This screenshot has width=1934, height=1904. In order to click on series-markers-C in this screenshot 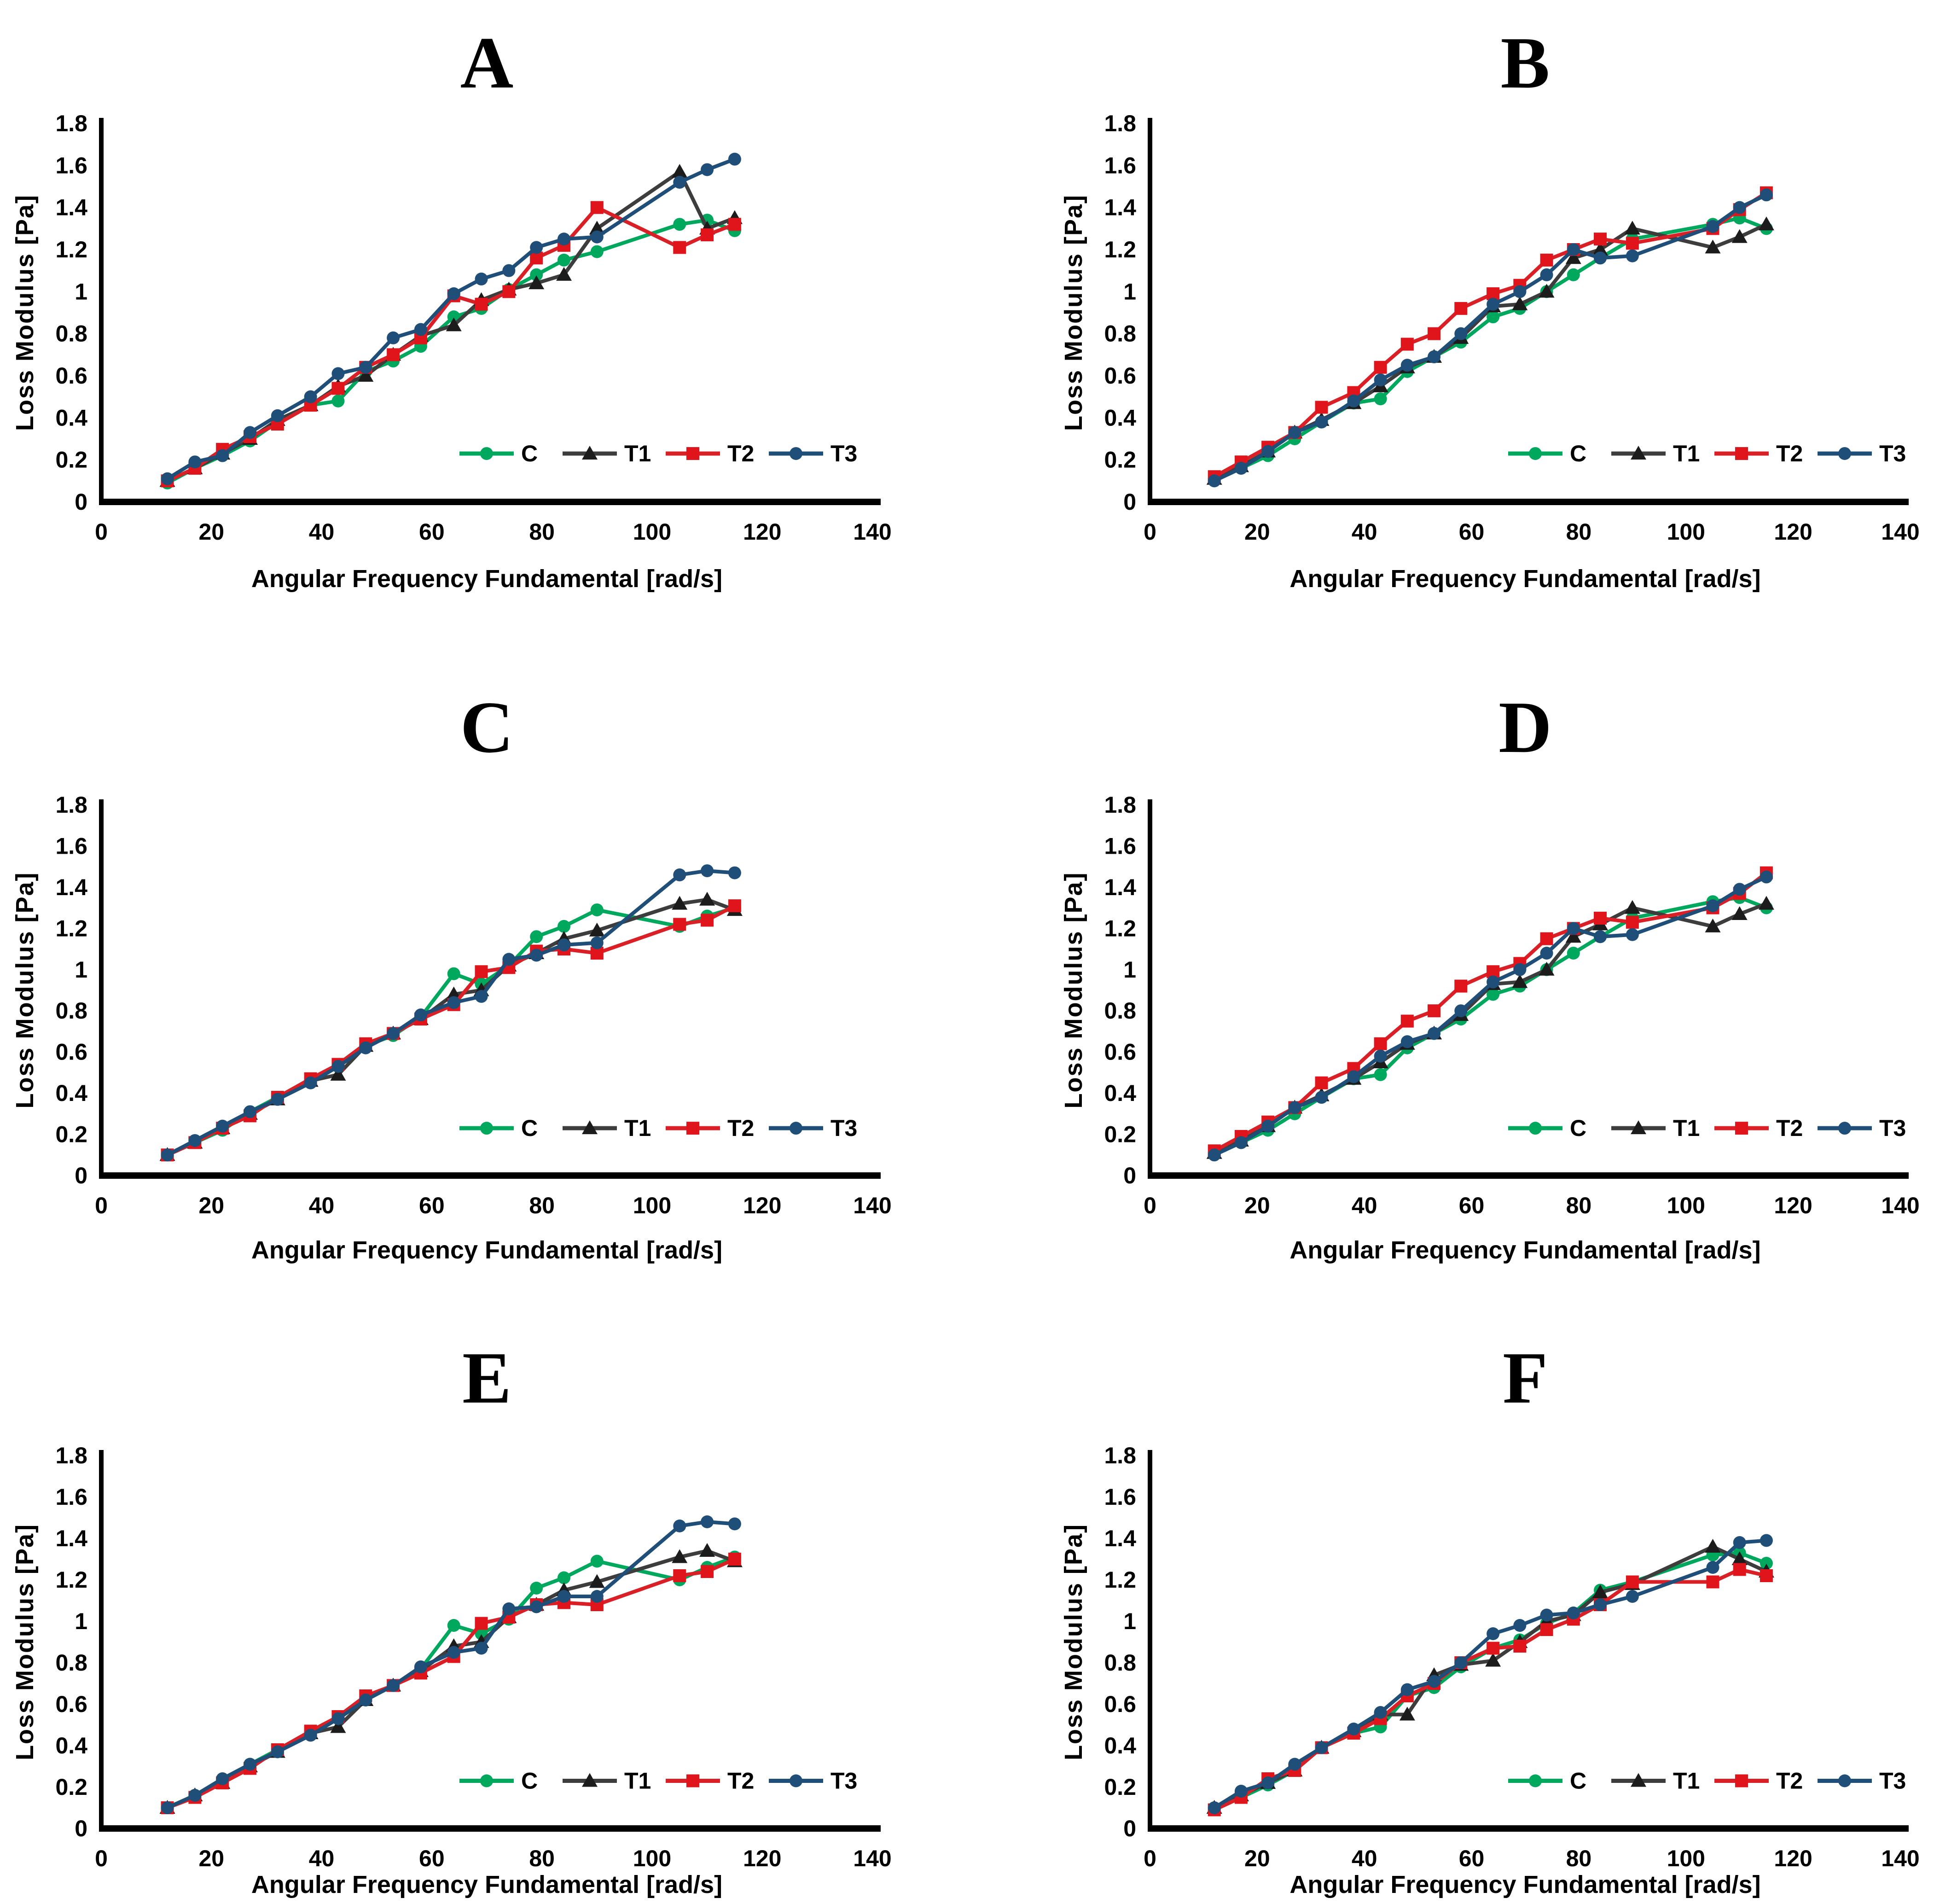, I will do `click(451, 352)`.